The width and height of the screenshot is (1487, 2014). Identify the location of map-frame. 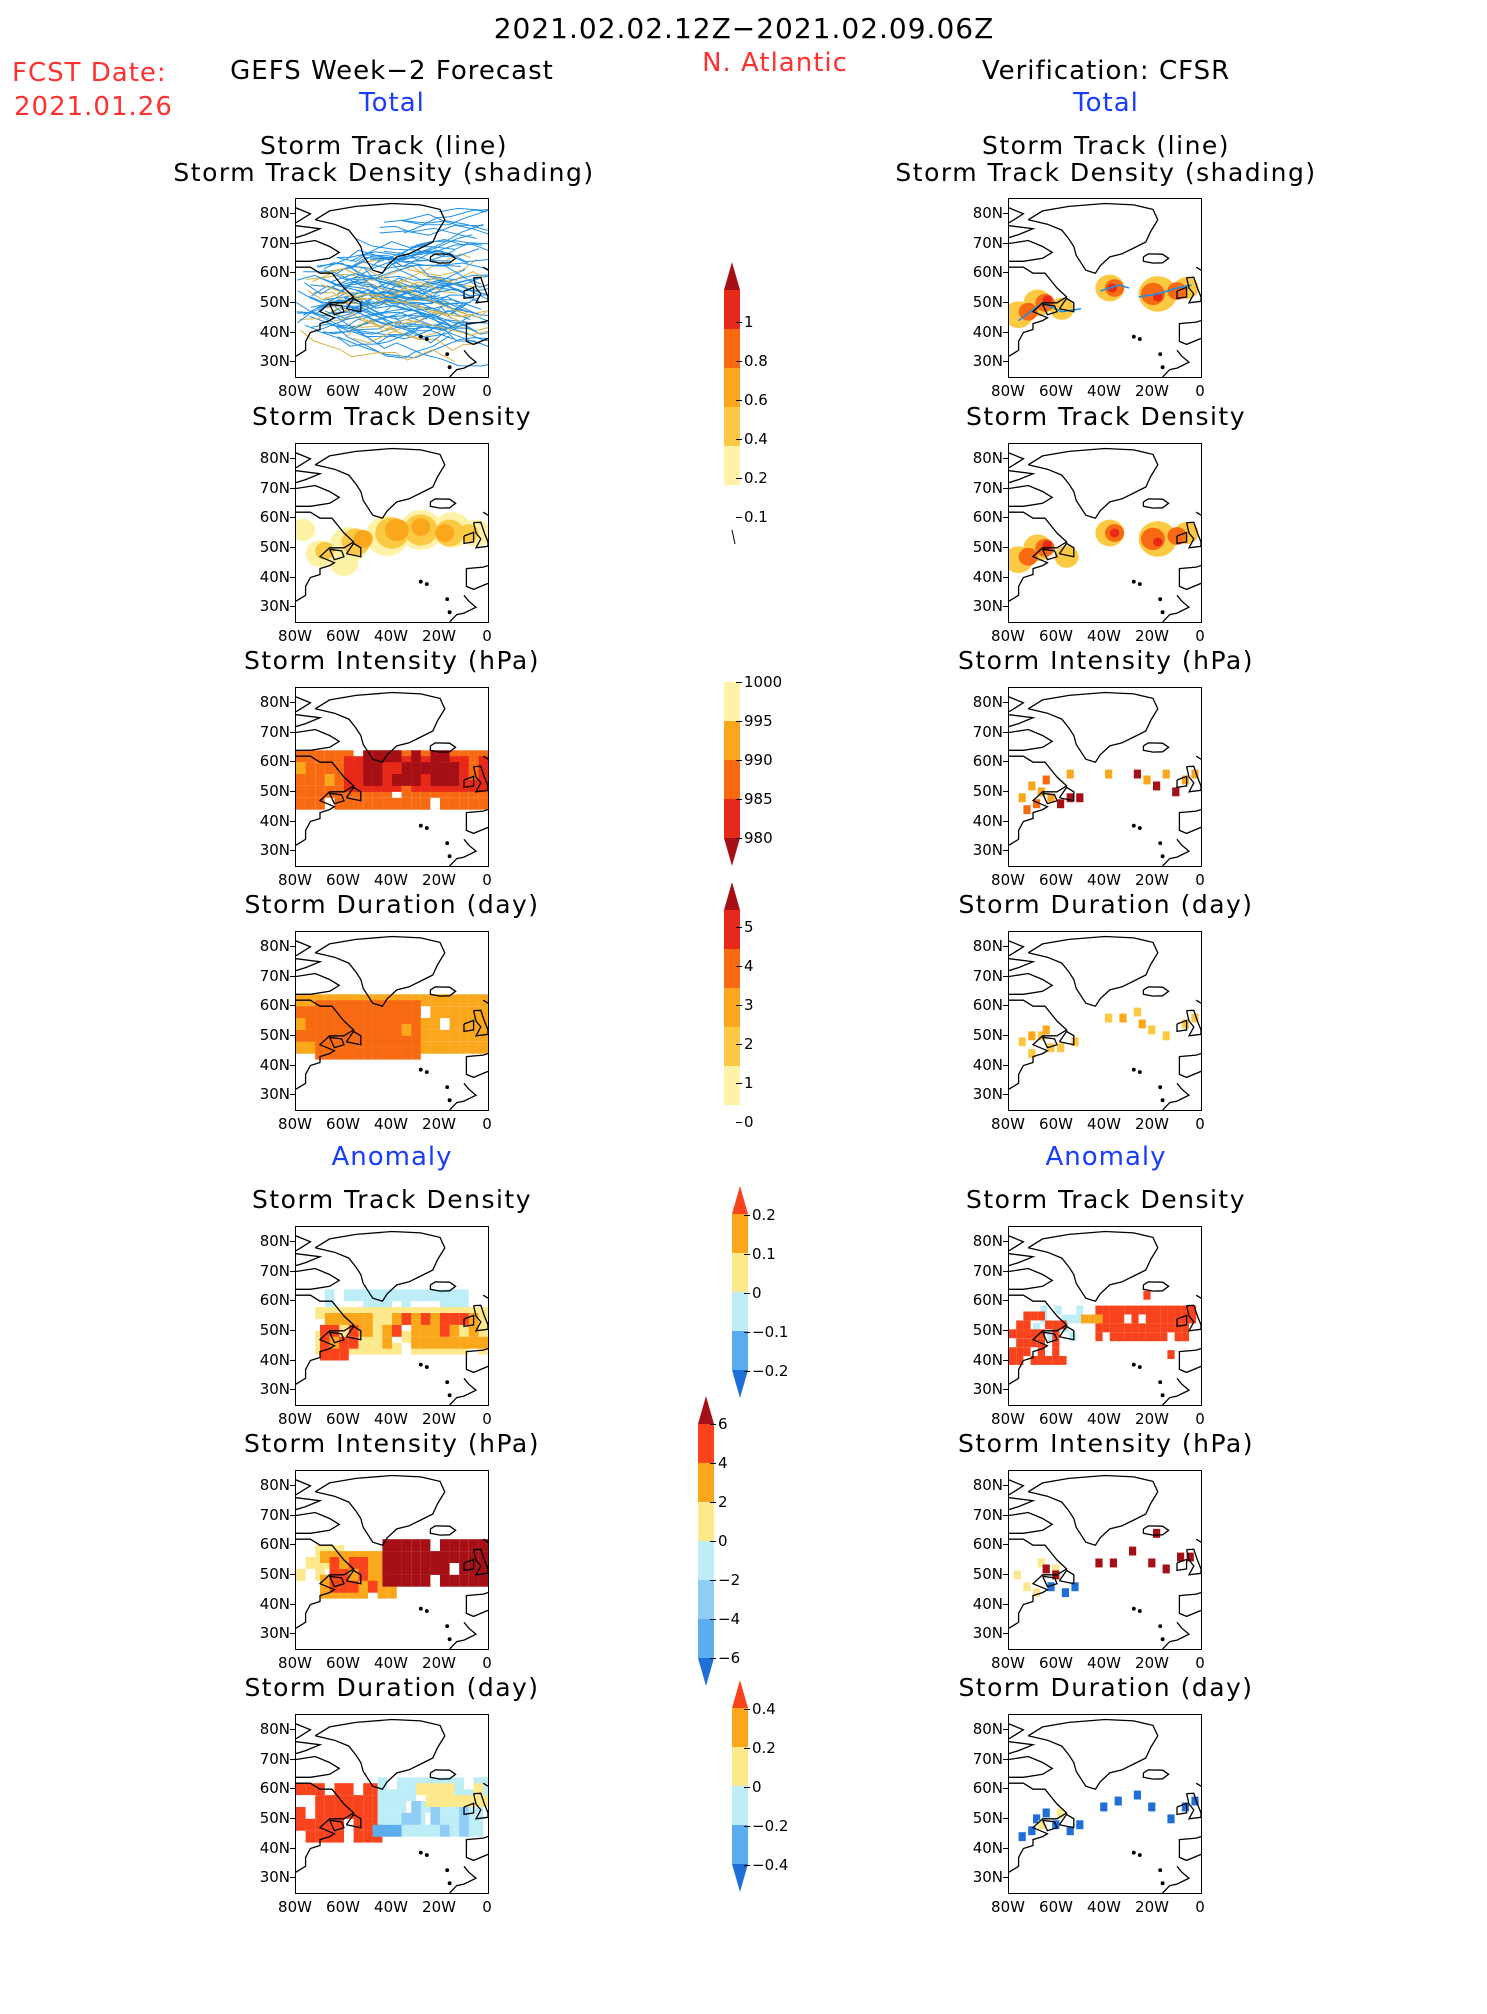
(1105, 288).